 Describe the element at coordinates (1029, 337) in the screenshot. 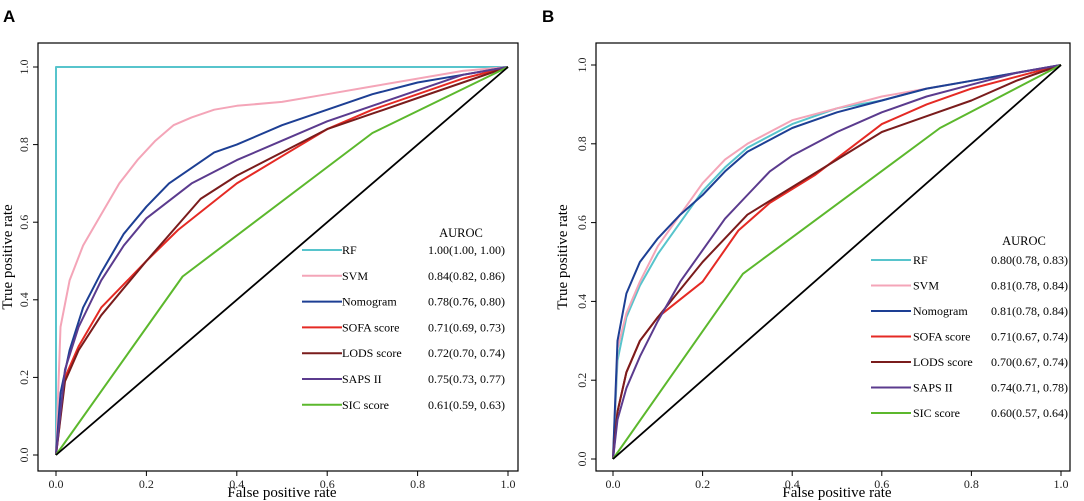

I see `legend-auroc-value: 0.71(0.67, 0.74)` at that location.